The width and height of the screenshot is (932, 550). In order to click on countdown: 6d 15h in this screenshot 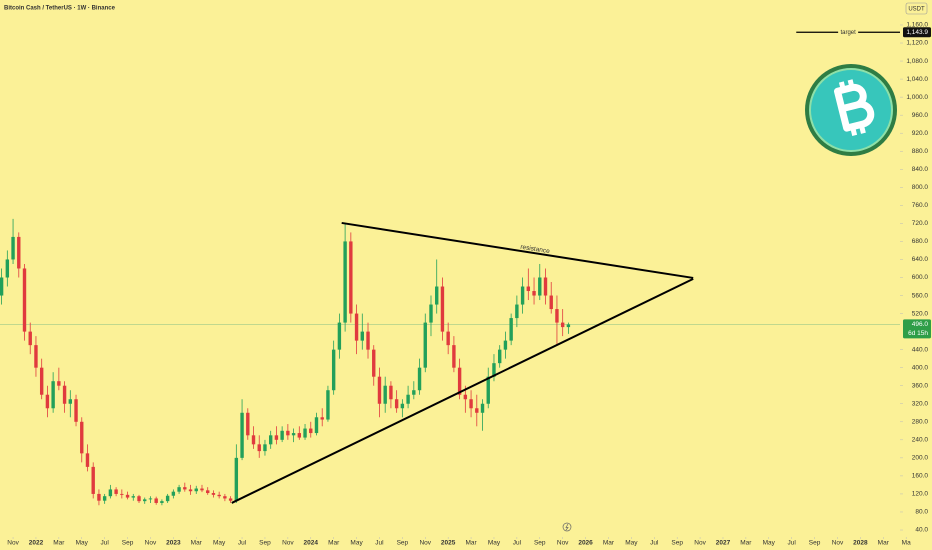, I will do `click(918, 333)`.